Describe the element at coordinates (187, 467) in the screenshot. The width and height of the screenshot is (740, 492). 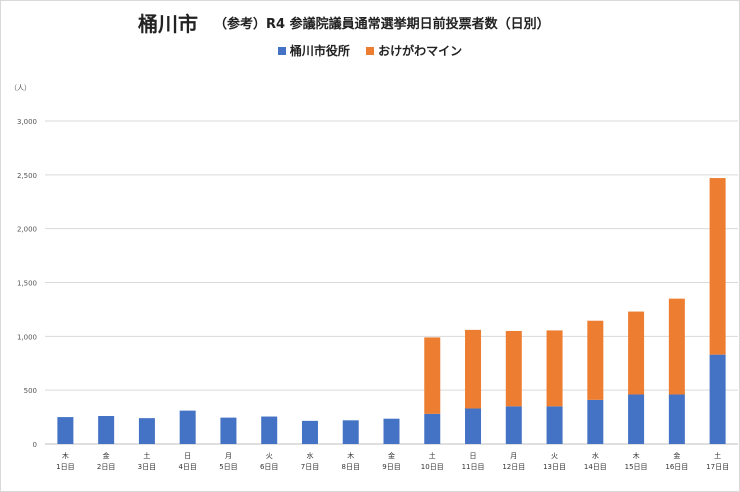
I see `x-tick-day: 4日目` at that location.